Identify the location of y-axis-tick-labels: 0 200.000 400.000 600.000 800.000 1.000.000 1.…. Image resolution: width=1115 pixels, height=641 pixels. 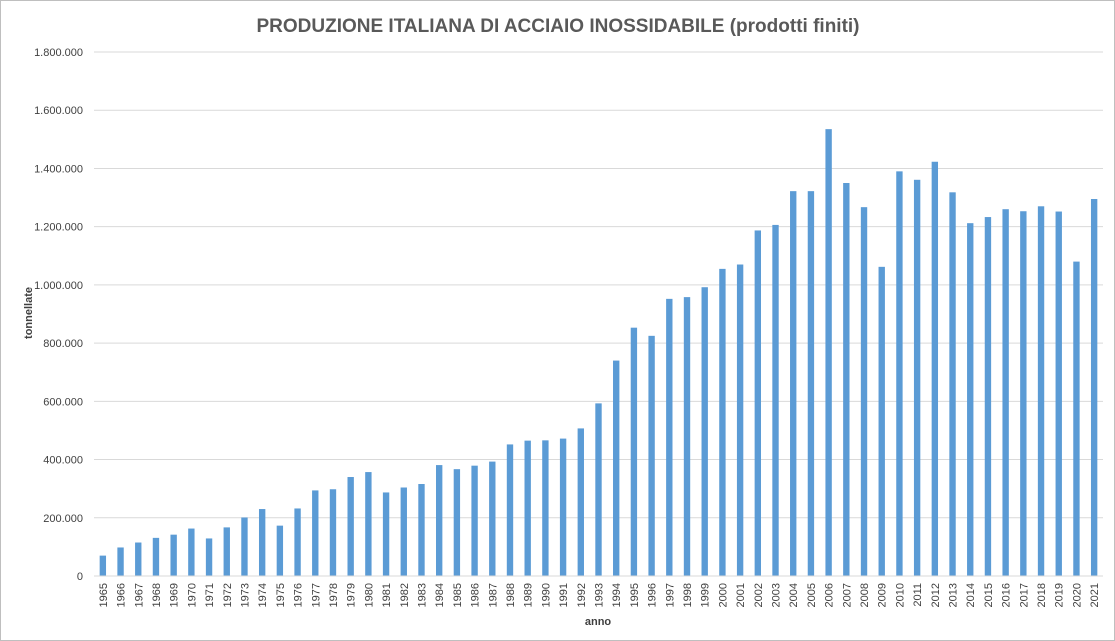
(58, 315).